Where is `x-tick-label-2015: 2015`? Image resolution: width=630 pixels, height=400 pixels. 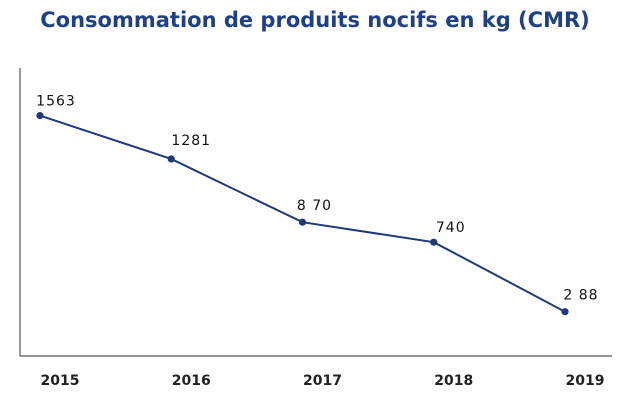
x-tick-label-2015: 2015 is located at coordinates (60, 381).